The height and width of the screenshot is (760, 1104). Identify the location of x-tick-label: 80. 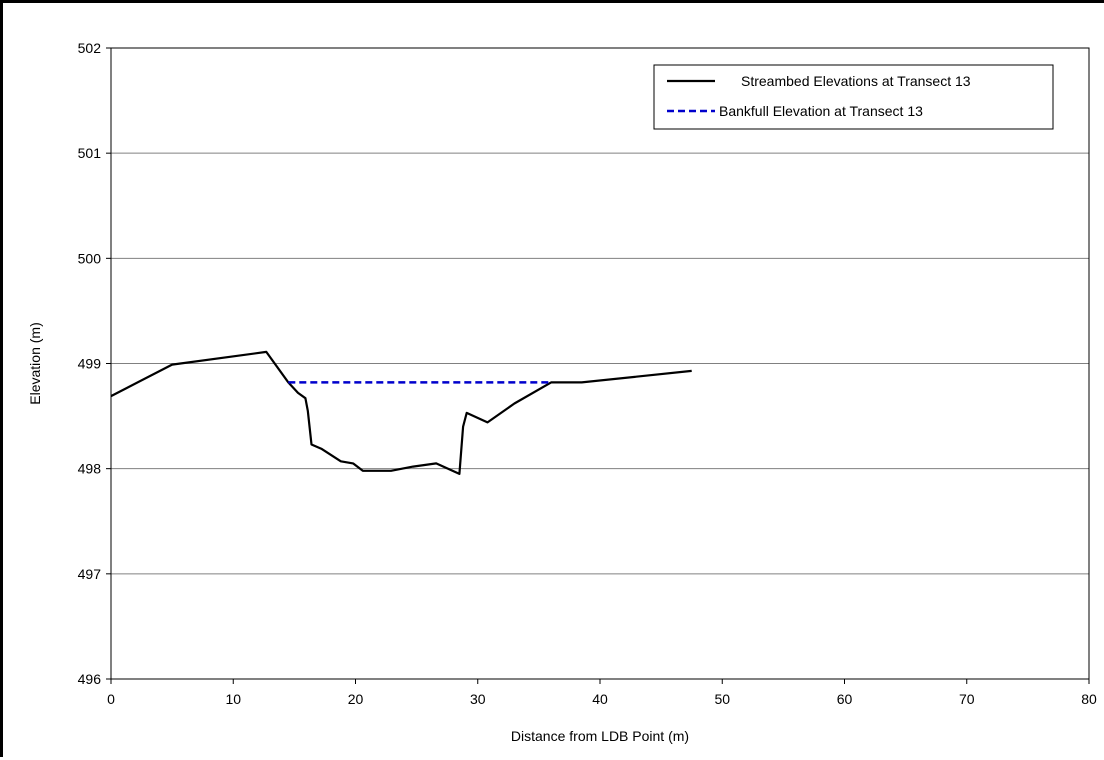
(1089, 699).